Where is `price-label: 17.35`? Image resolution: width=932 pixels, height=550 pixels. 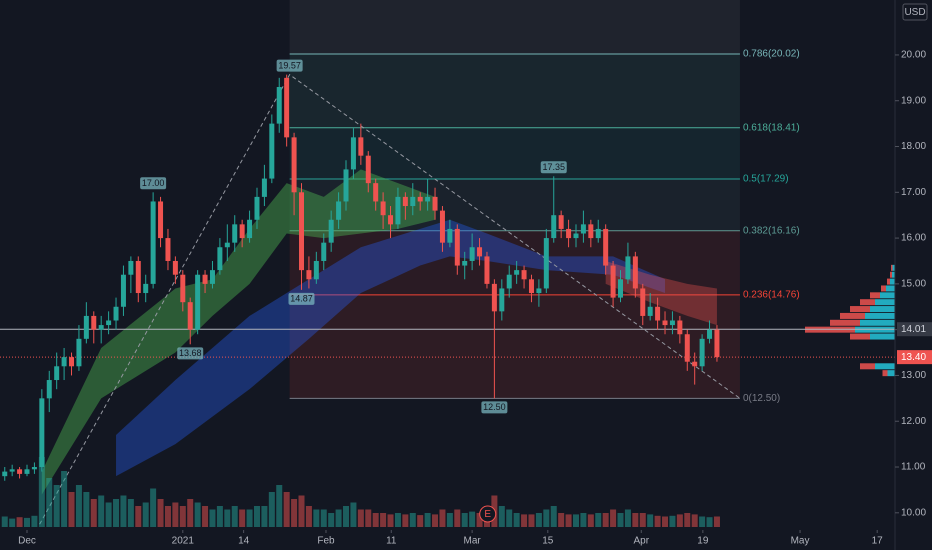
price-label: 17.35 is located at coordinates (553, 167).